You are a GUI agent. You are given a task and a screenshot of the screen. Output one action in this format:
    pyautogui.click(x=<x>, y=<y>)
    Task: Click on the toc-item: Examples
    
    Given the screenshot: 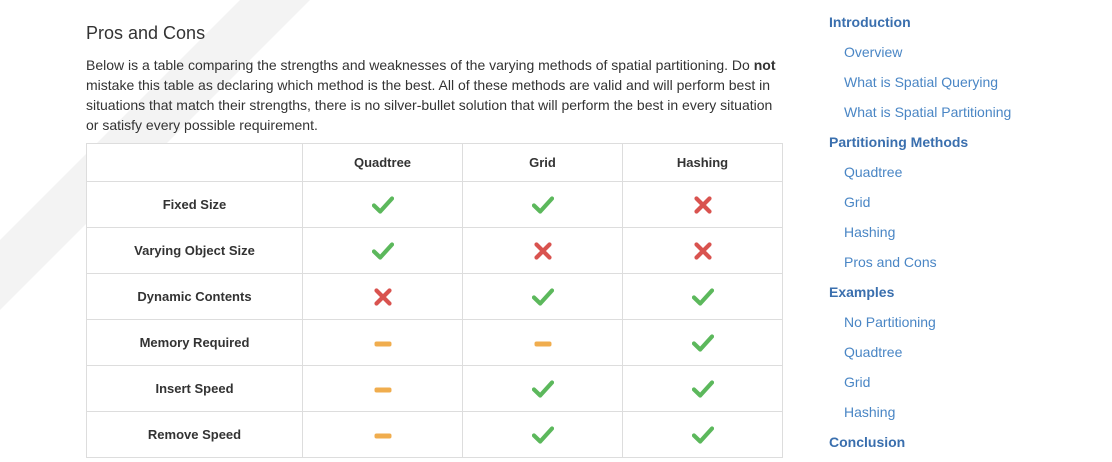 What is the action you would take?
    pyautogui.click(x=862, y=292)
    